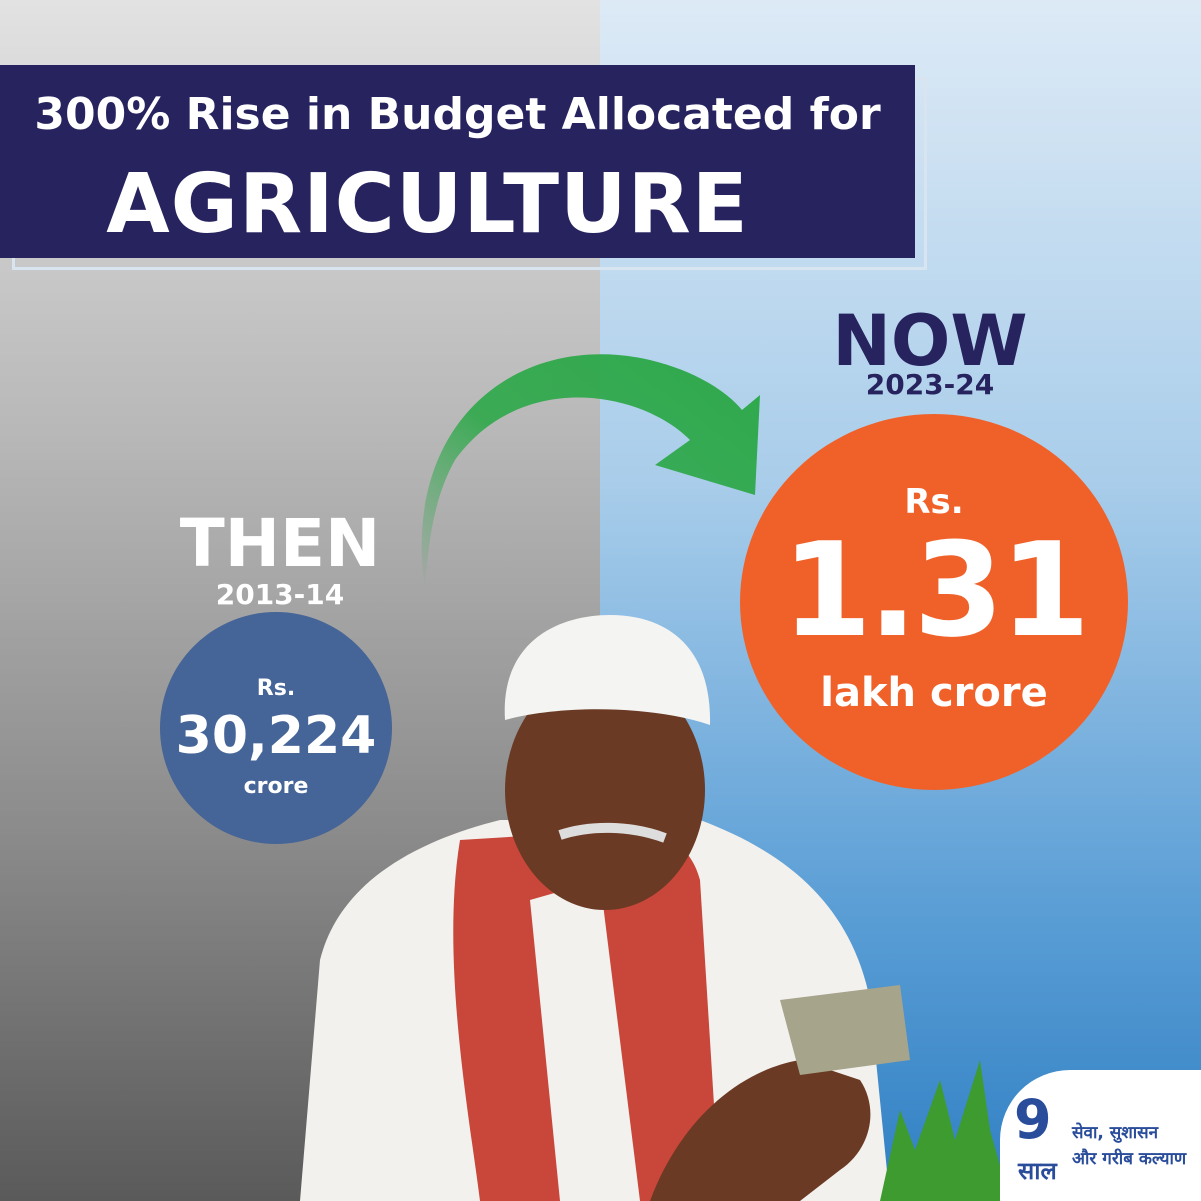  I want to click on now-amount: 1.31, so click(936, 590).